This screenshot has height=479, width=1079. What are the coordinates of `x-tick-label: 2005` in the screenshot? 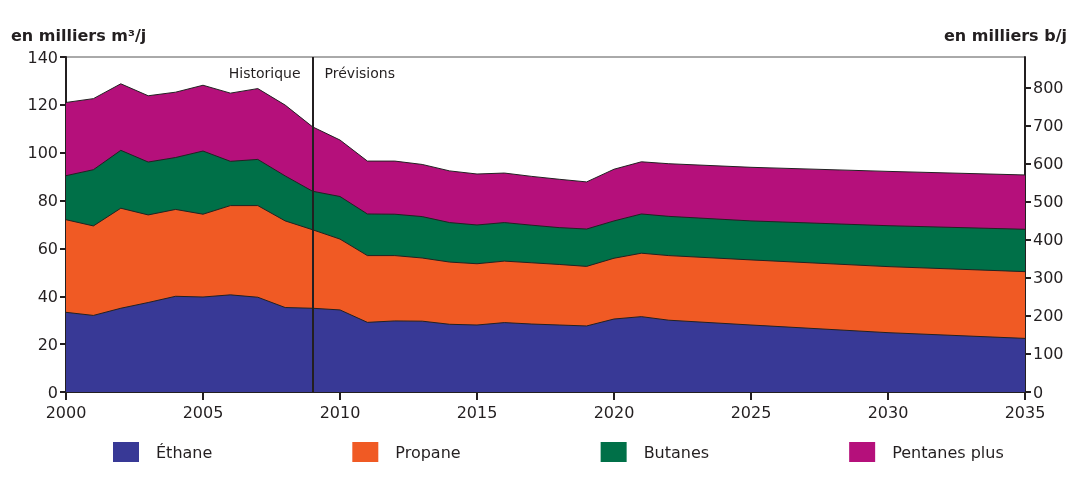 It's located at (203, 412).